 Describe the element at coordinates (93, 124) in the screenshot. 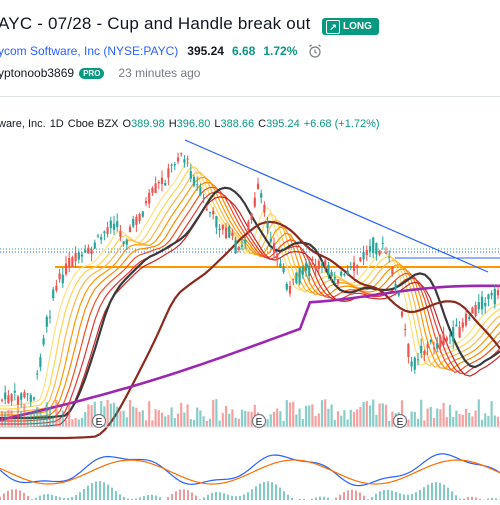

I see `legend-exchange: Cboe BZX` at that location.